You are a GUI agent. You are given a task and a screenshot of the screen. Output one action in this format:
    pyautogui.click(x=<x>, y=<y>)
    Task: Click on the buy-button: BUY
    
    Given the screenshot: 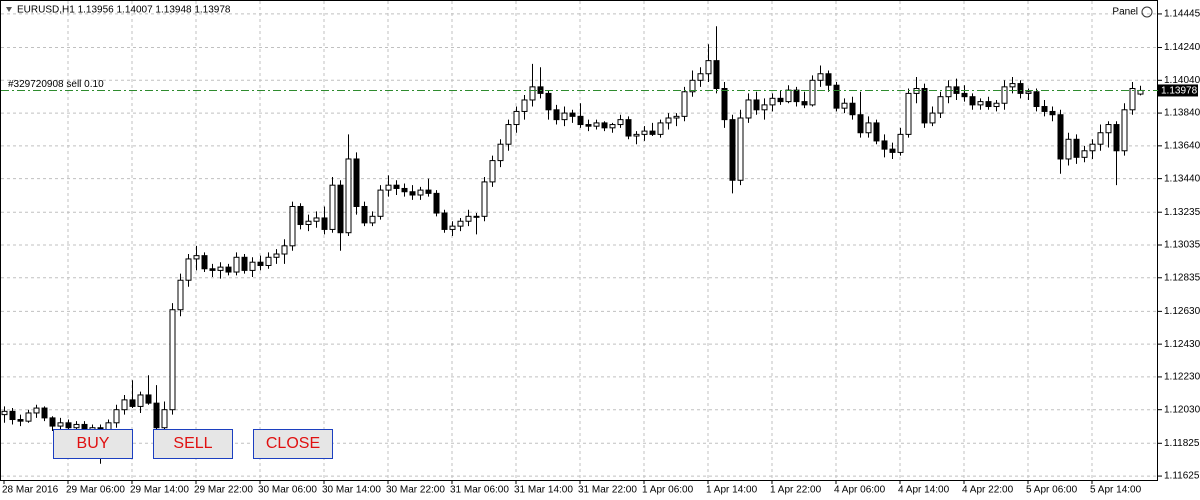 What is the action you would take?
    pyautogui.click(x=93, y=444)
    